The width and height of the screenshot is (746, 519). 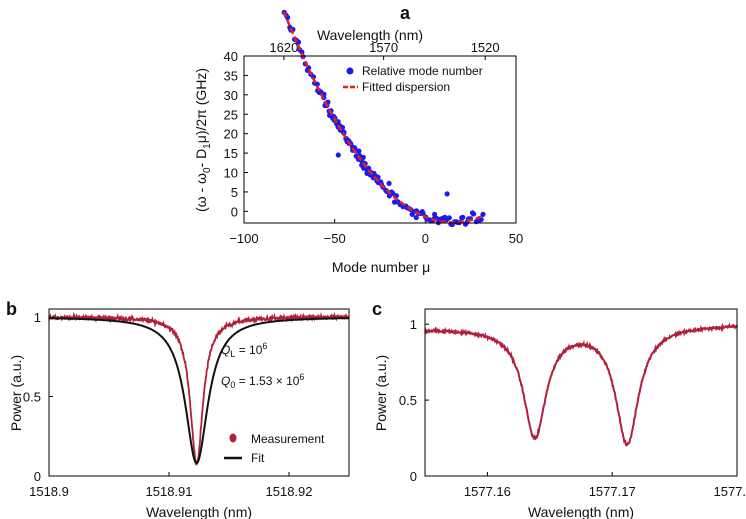 I want to click on top-axis-title: Wavelength (nm), so click(x=370, y=35).